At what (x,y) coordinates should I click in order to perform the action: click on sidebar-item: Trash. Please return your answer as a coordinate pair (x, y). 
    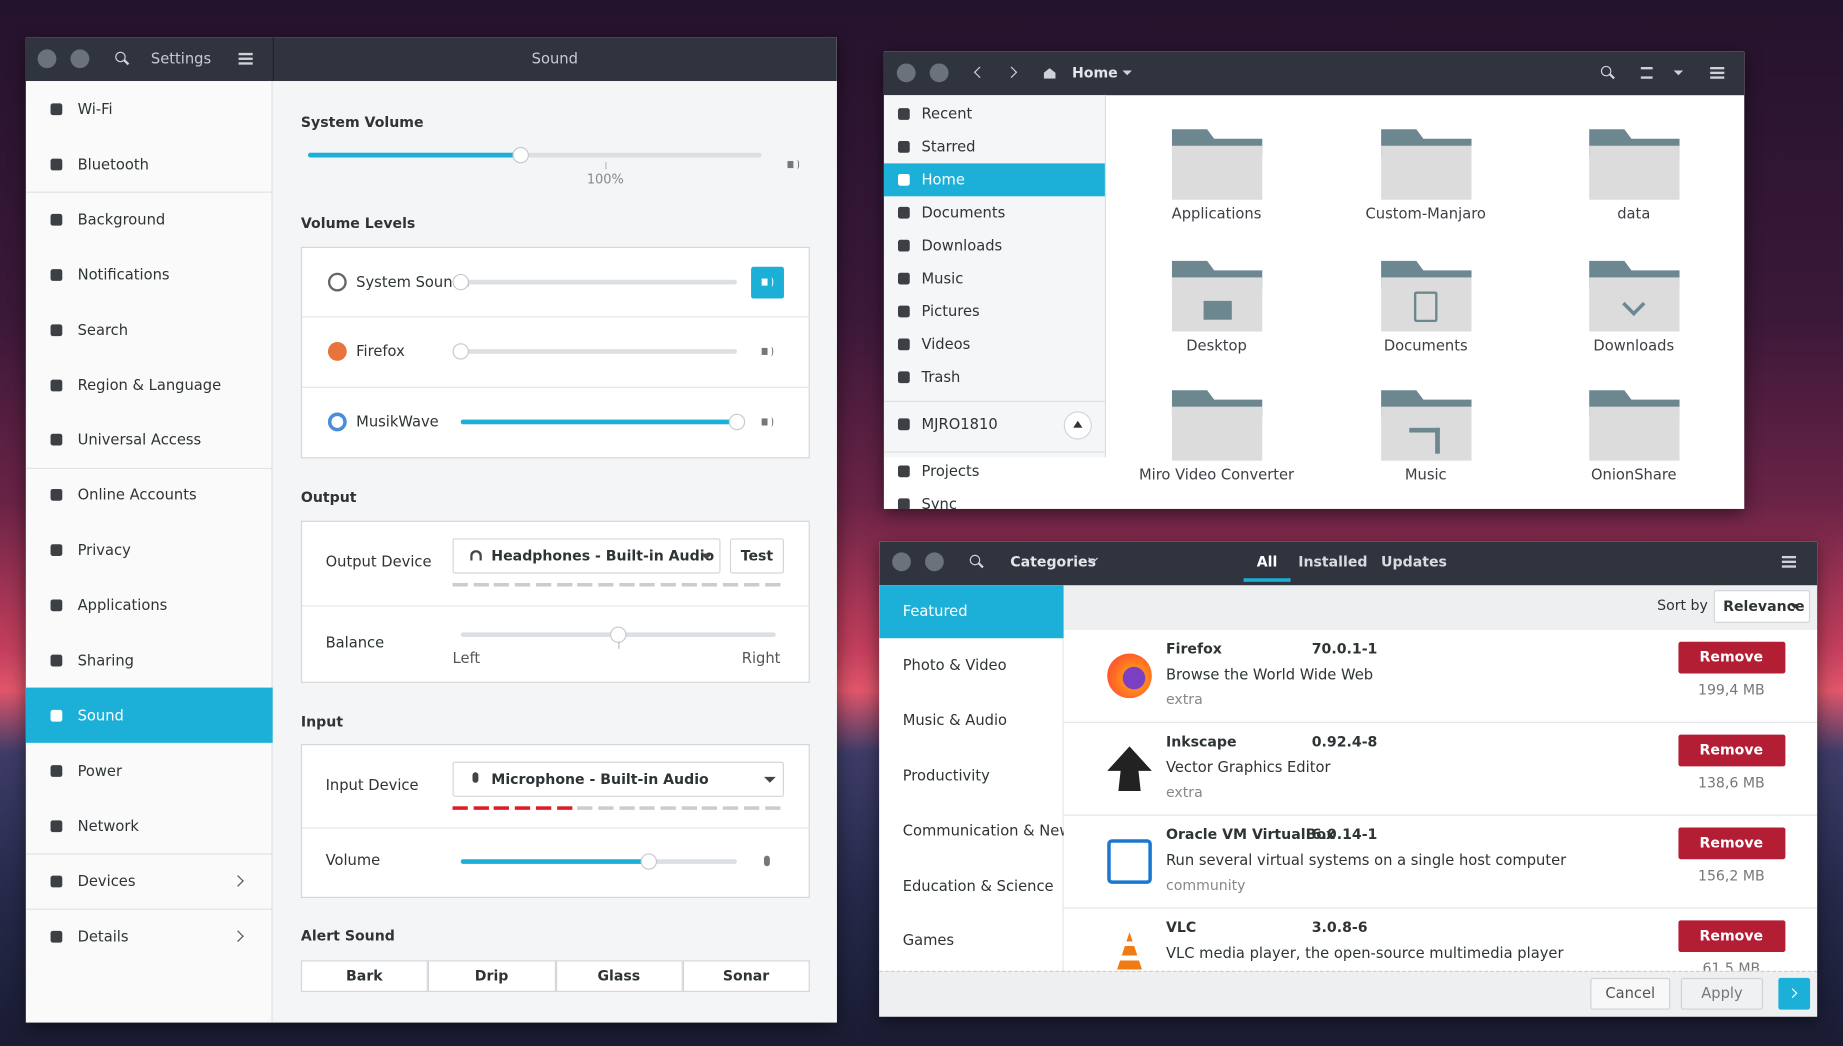
    Looking at the image, I should click on (941, 376).